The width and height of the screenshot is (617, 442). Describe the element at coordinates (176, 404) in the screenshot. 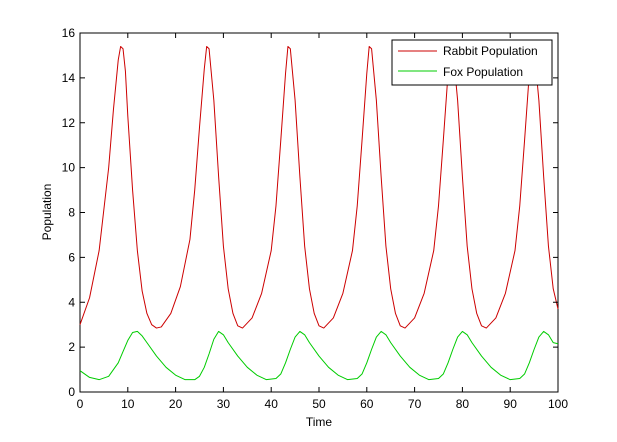

I see `x-tick-label: 20` at that location.